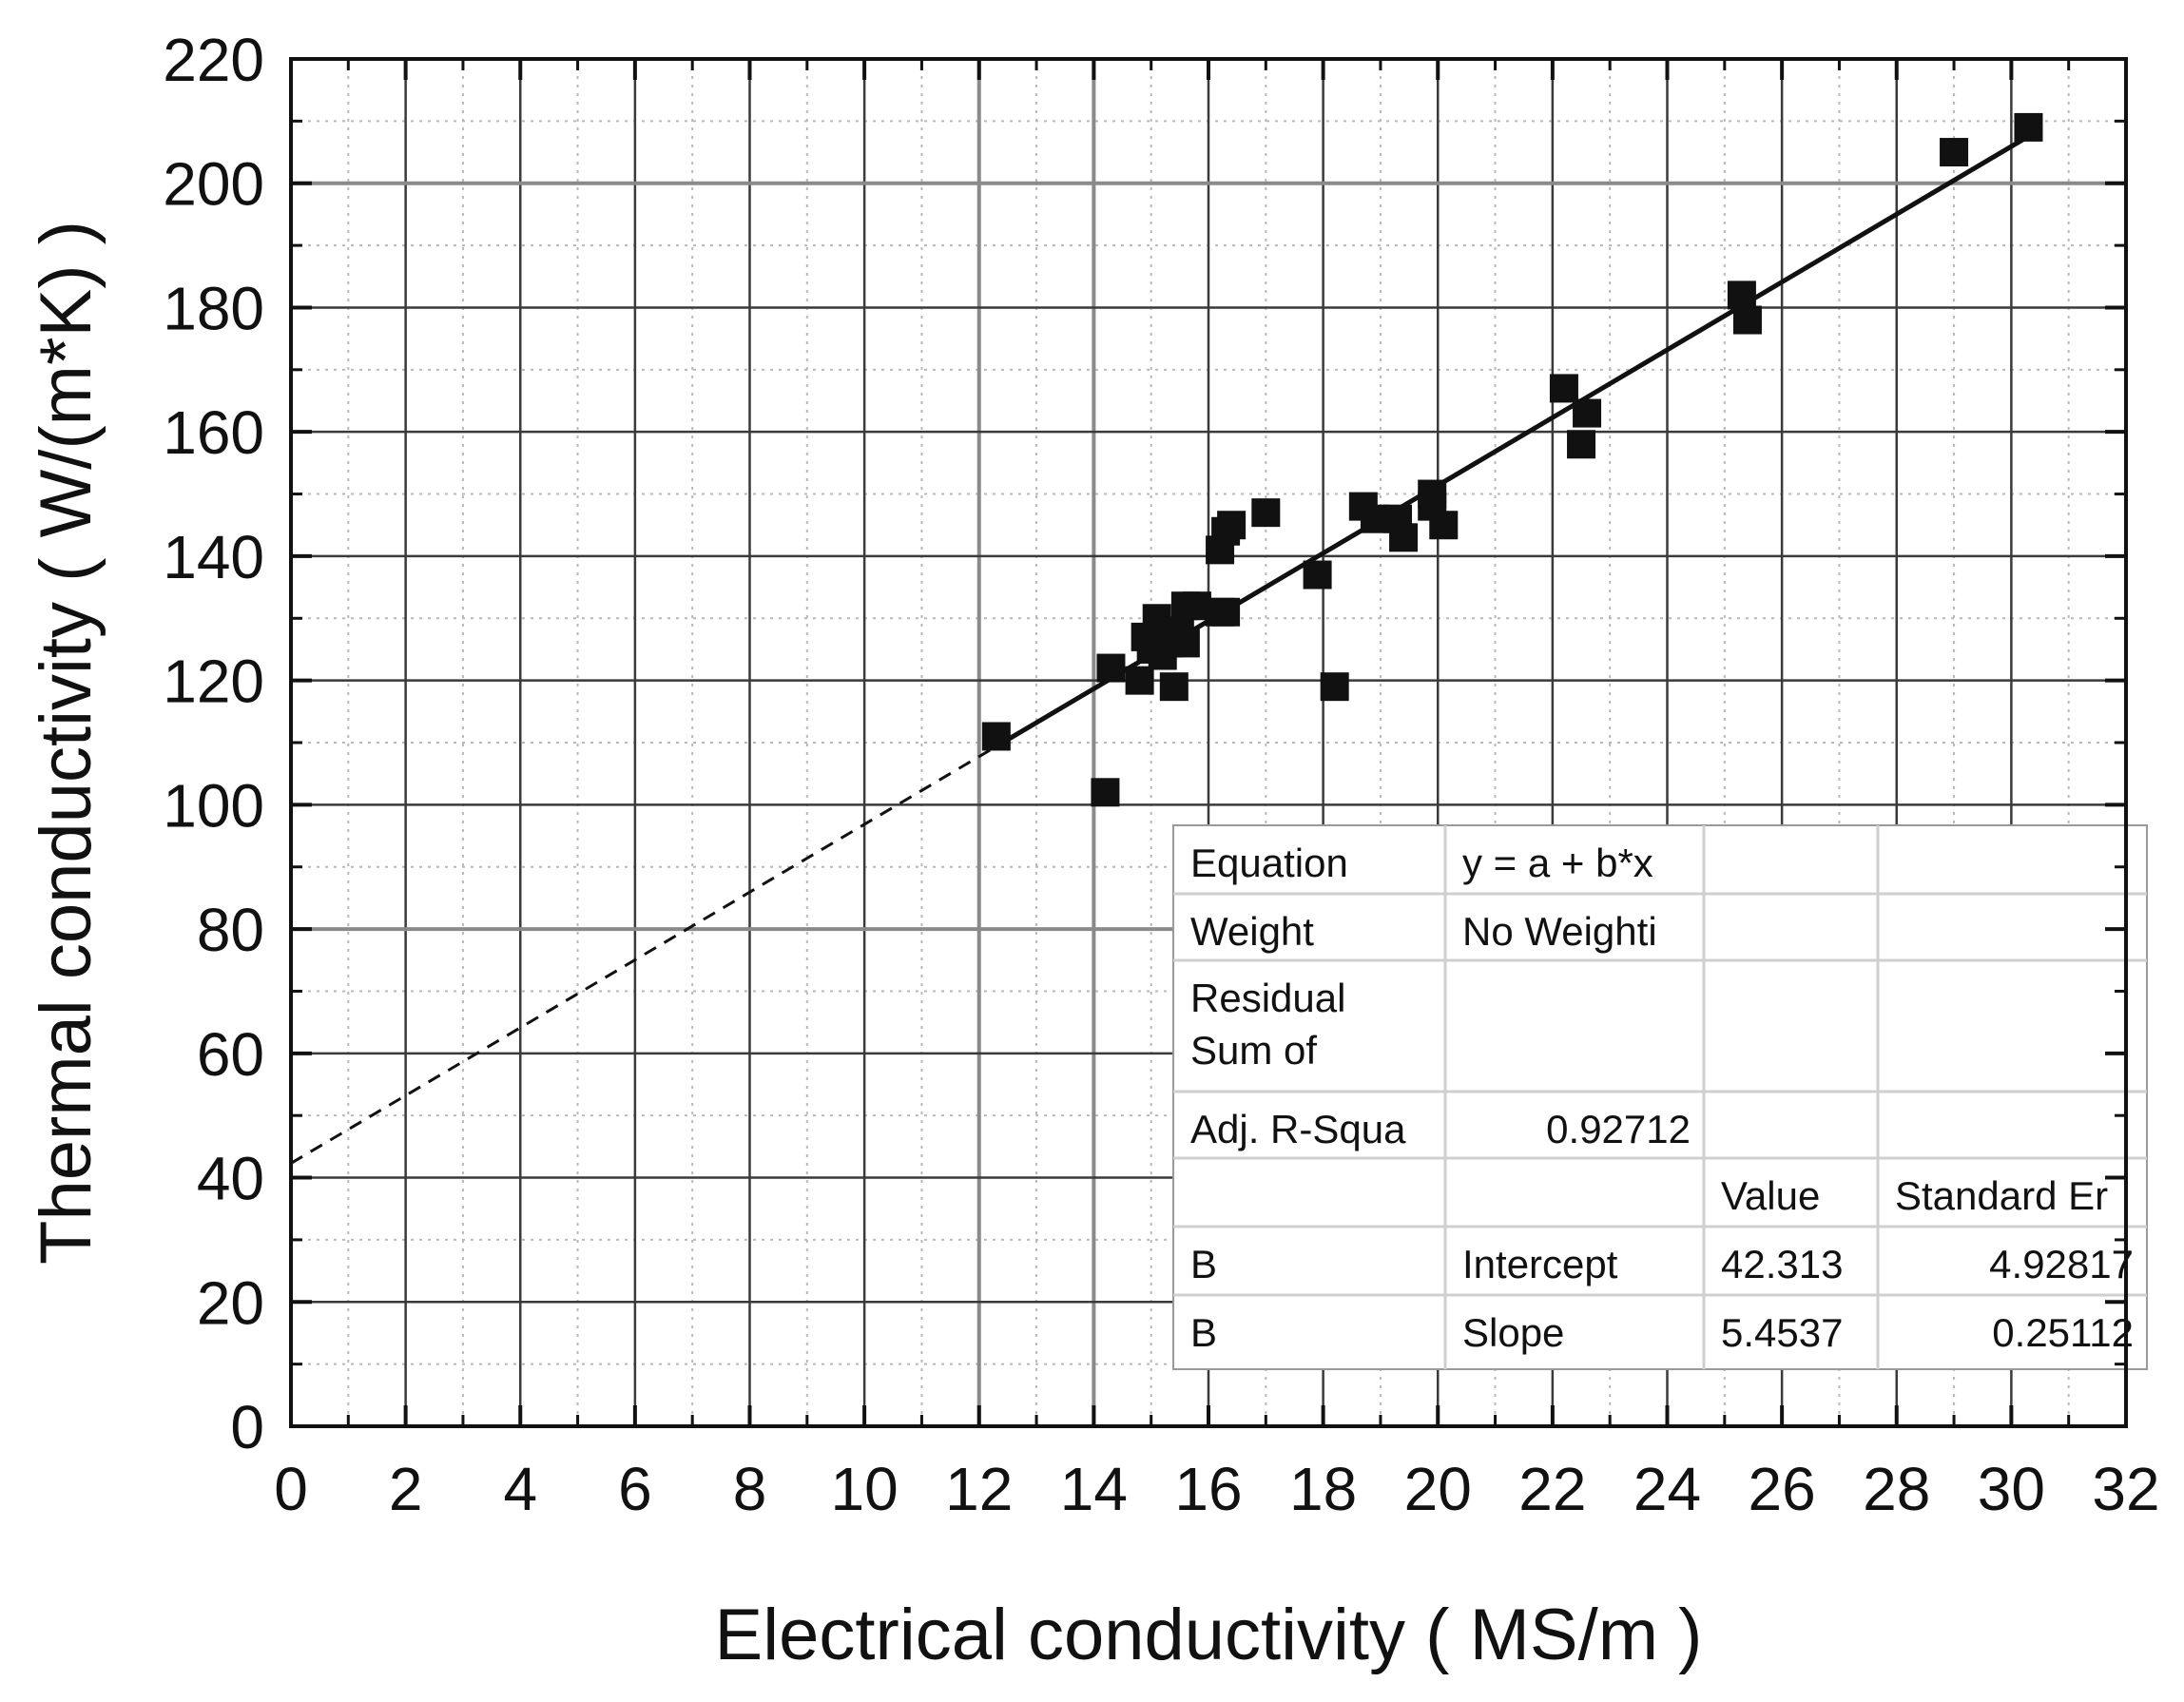  Describe the element at coordinates (1438, 1489) in the screenshot. I see `x-tick-label: 20` at that location.